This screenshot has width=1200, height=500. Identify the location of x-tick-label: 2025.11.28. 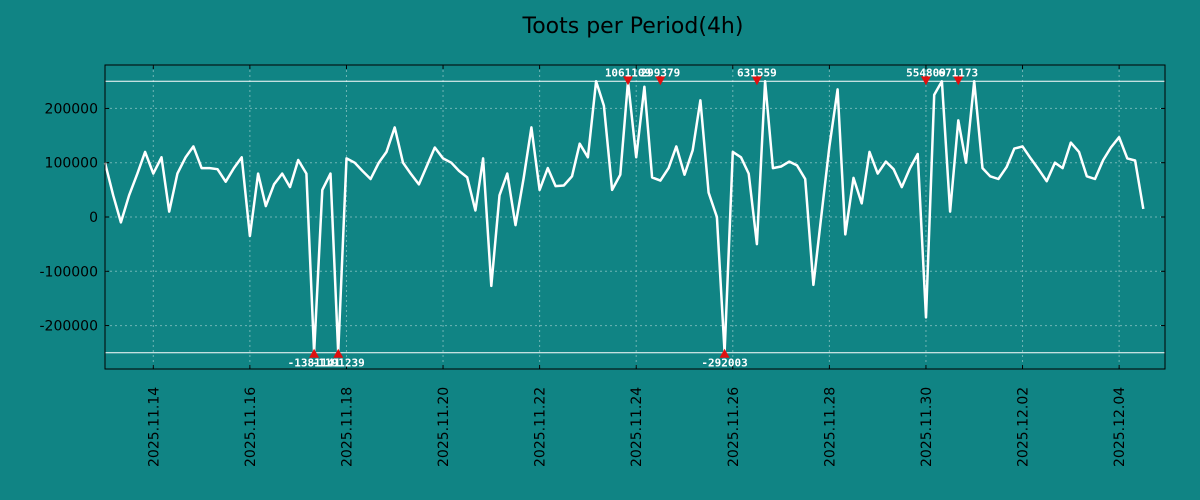
(830, 427).